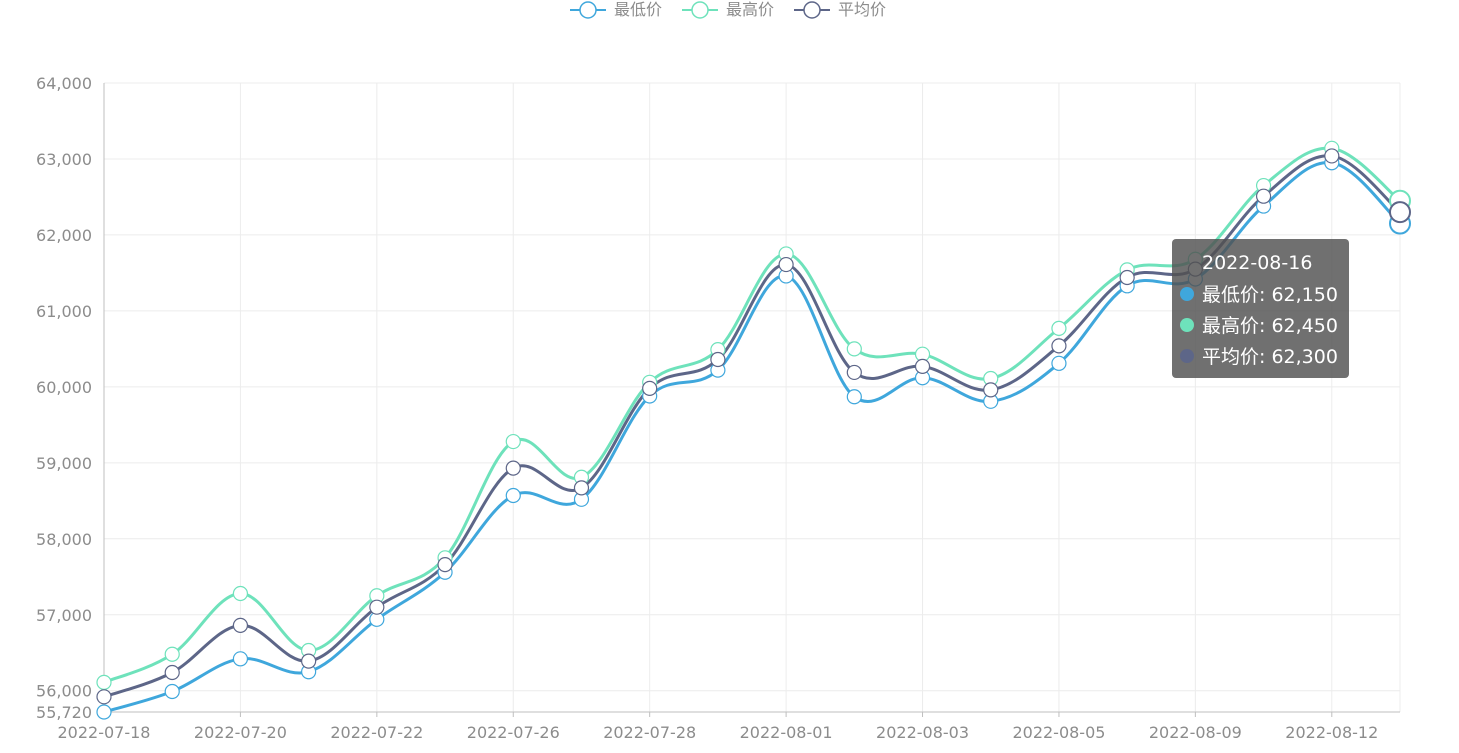 The height and width of the screenshot is (753, 1459). Describe the element at coordinates (1270, 326) in the screenshot. I see `tooltip-row: 最高价: 62,450` at that location.